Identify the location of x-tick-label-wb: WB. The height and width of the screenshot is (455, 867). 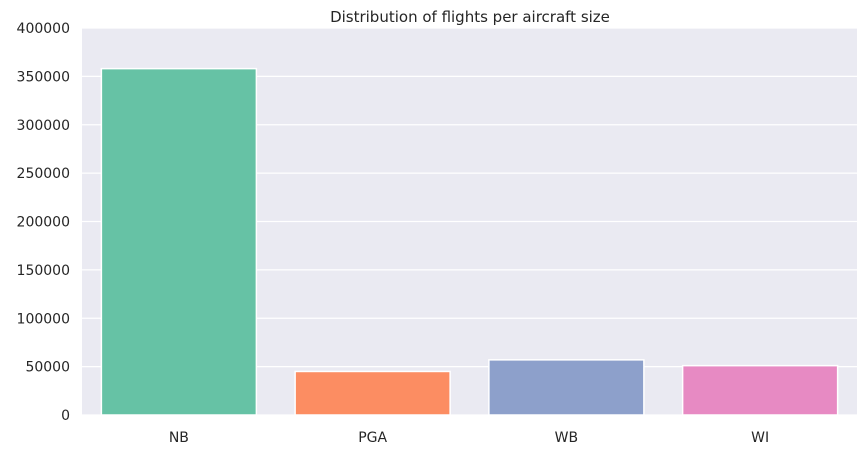
(566, 438).